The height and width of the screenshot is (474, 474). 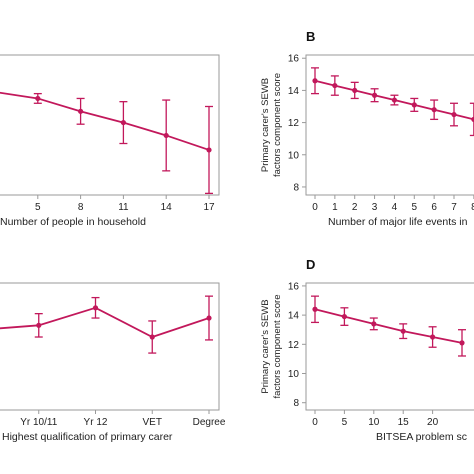 What do you see at coordinates (152, 422) in the screenshot?
I see `x-tick-label: VET` at bounding box center [152, 422].